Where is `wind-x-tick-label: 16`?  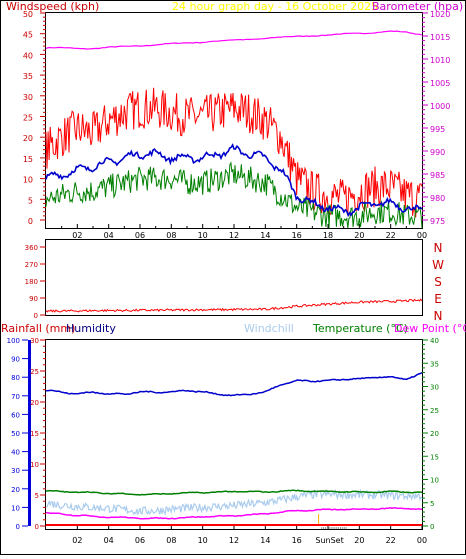
wind-x-tick-label: 16 is located at coordinates (297, 235).